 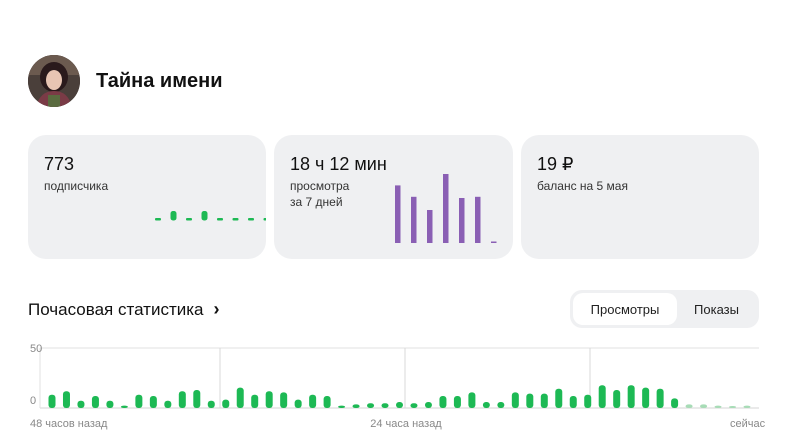 What do you see at coordinates (54, 81) in the screenshot?
I see `avatar` at bounding box center [54, 81].